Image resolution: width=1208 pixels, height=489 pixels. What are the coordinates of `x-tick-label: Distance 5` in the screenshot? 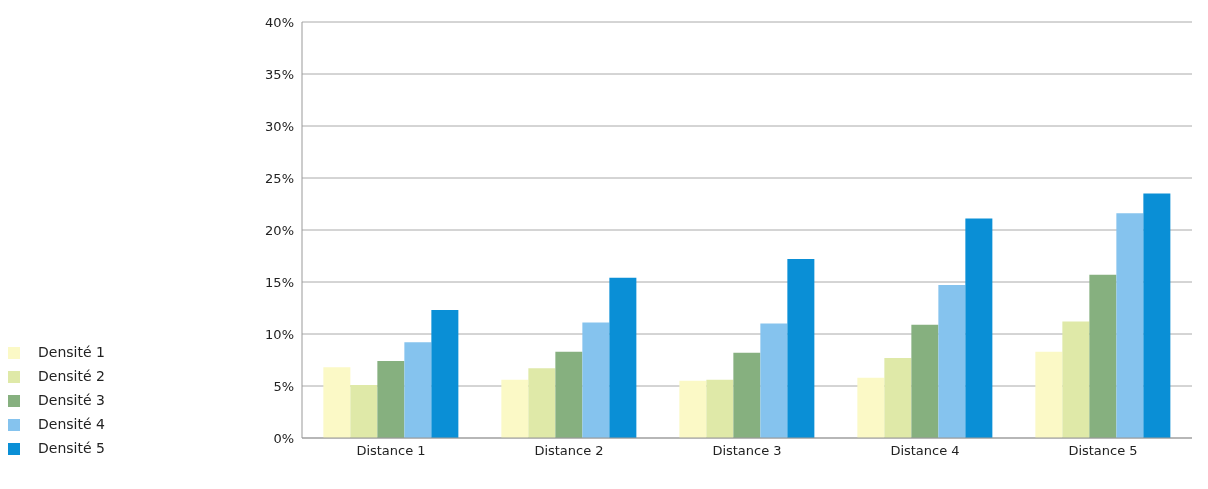 It's located at (1103, 451).